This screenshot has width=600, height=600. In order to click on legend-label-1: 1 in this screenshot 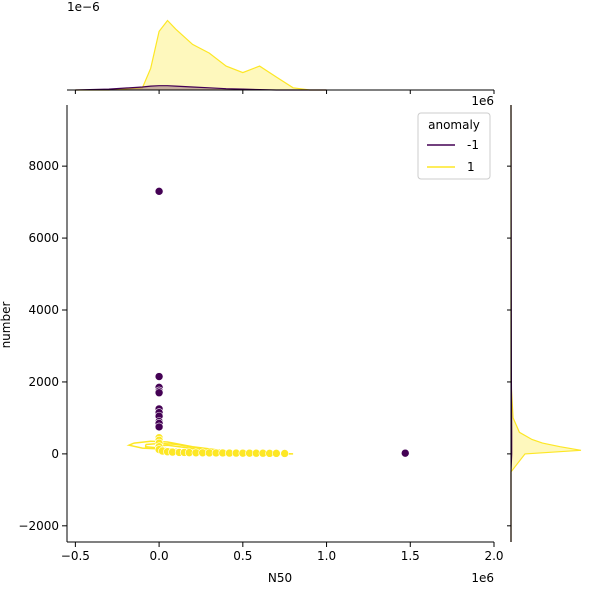, I will do `click(471, 167)`.